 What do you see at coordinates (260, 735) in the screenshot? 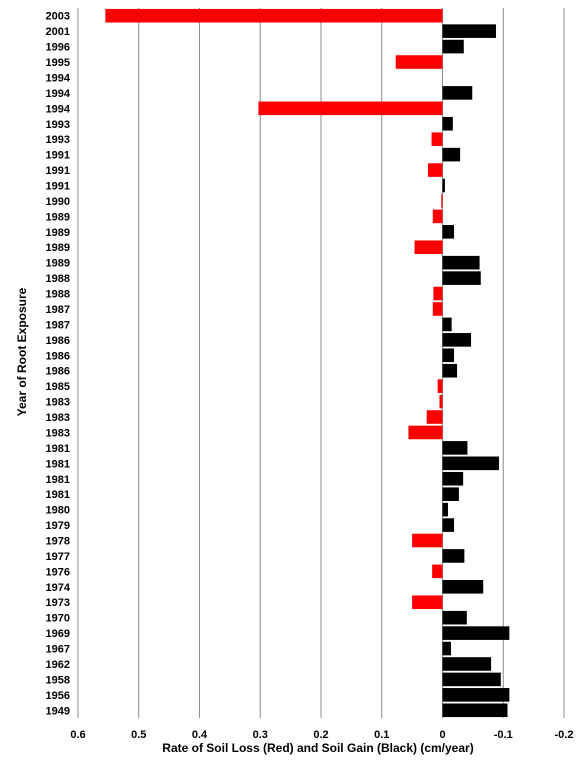
I see `x-tick-label: 0.3` at bounding box center [260, 735].